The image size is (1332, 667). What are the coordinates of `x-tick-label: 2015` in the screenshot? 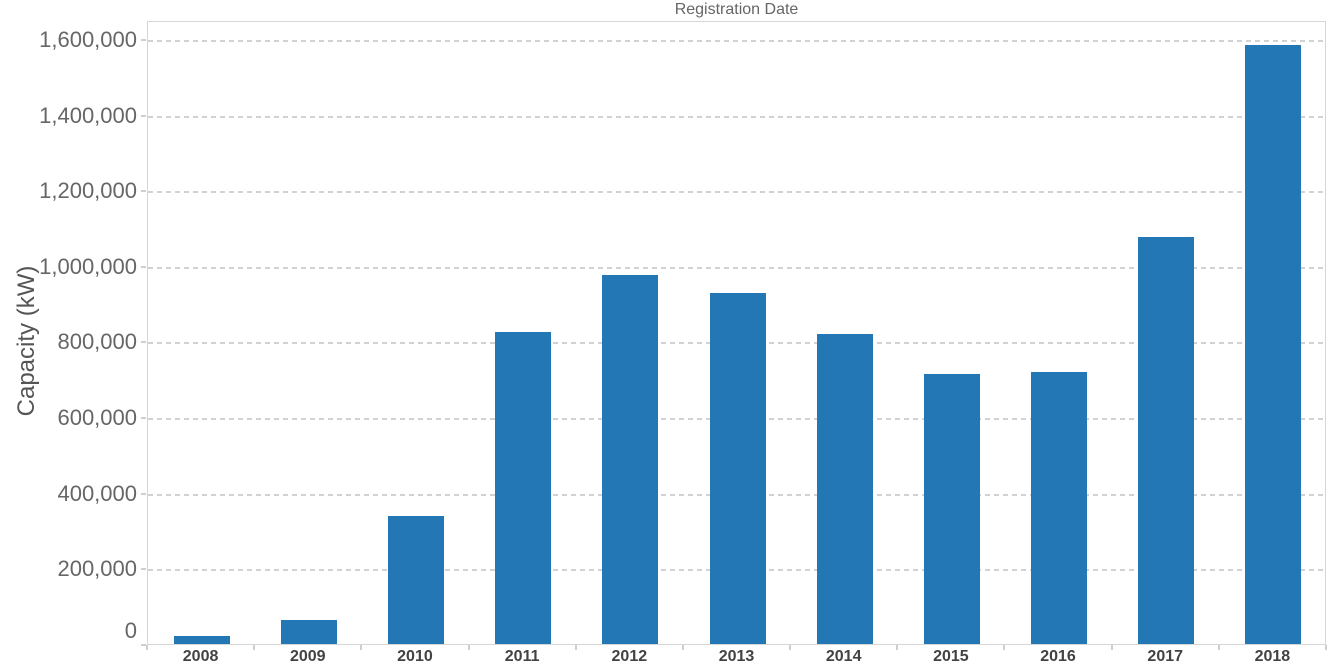 It's located at (951, 656).